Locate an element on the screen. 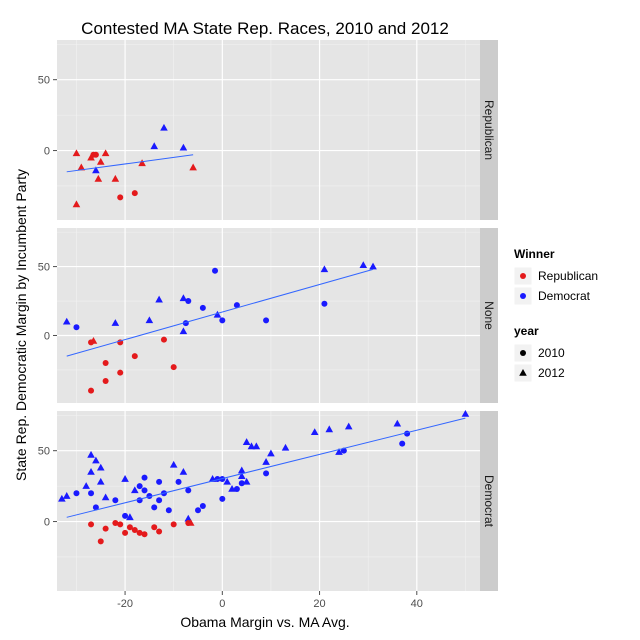  facet-strip-label: Democrat is located at coordinates (489, 501).